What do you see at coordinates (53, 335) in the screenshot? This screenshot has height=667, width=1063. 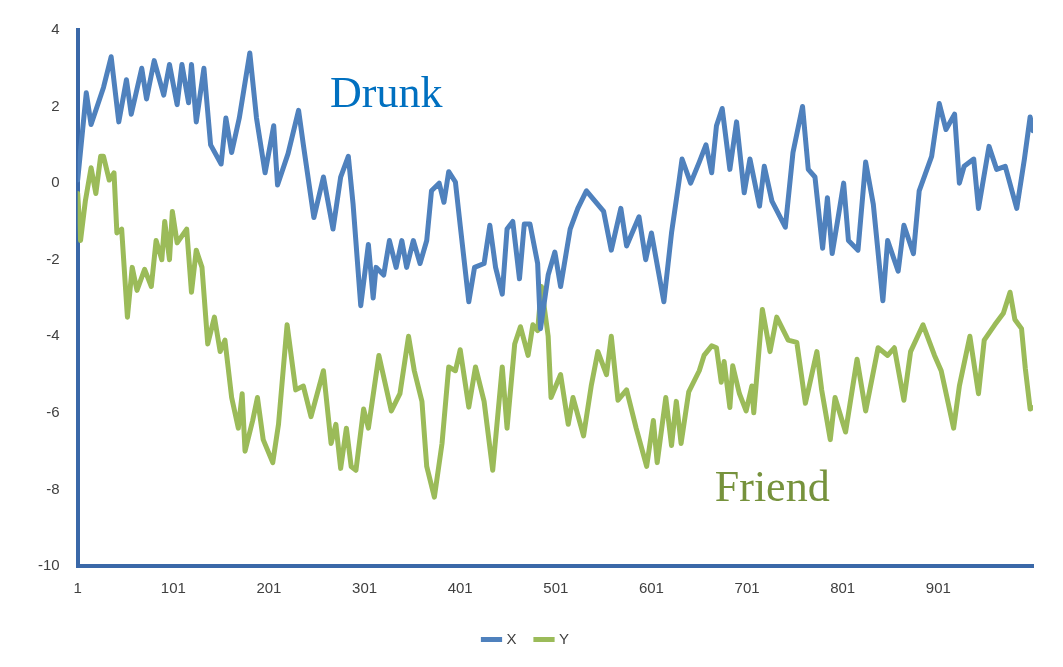 I see `y-tick-label: -4` at bounding box center [53, 335].